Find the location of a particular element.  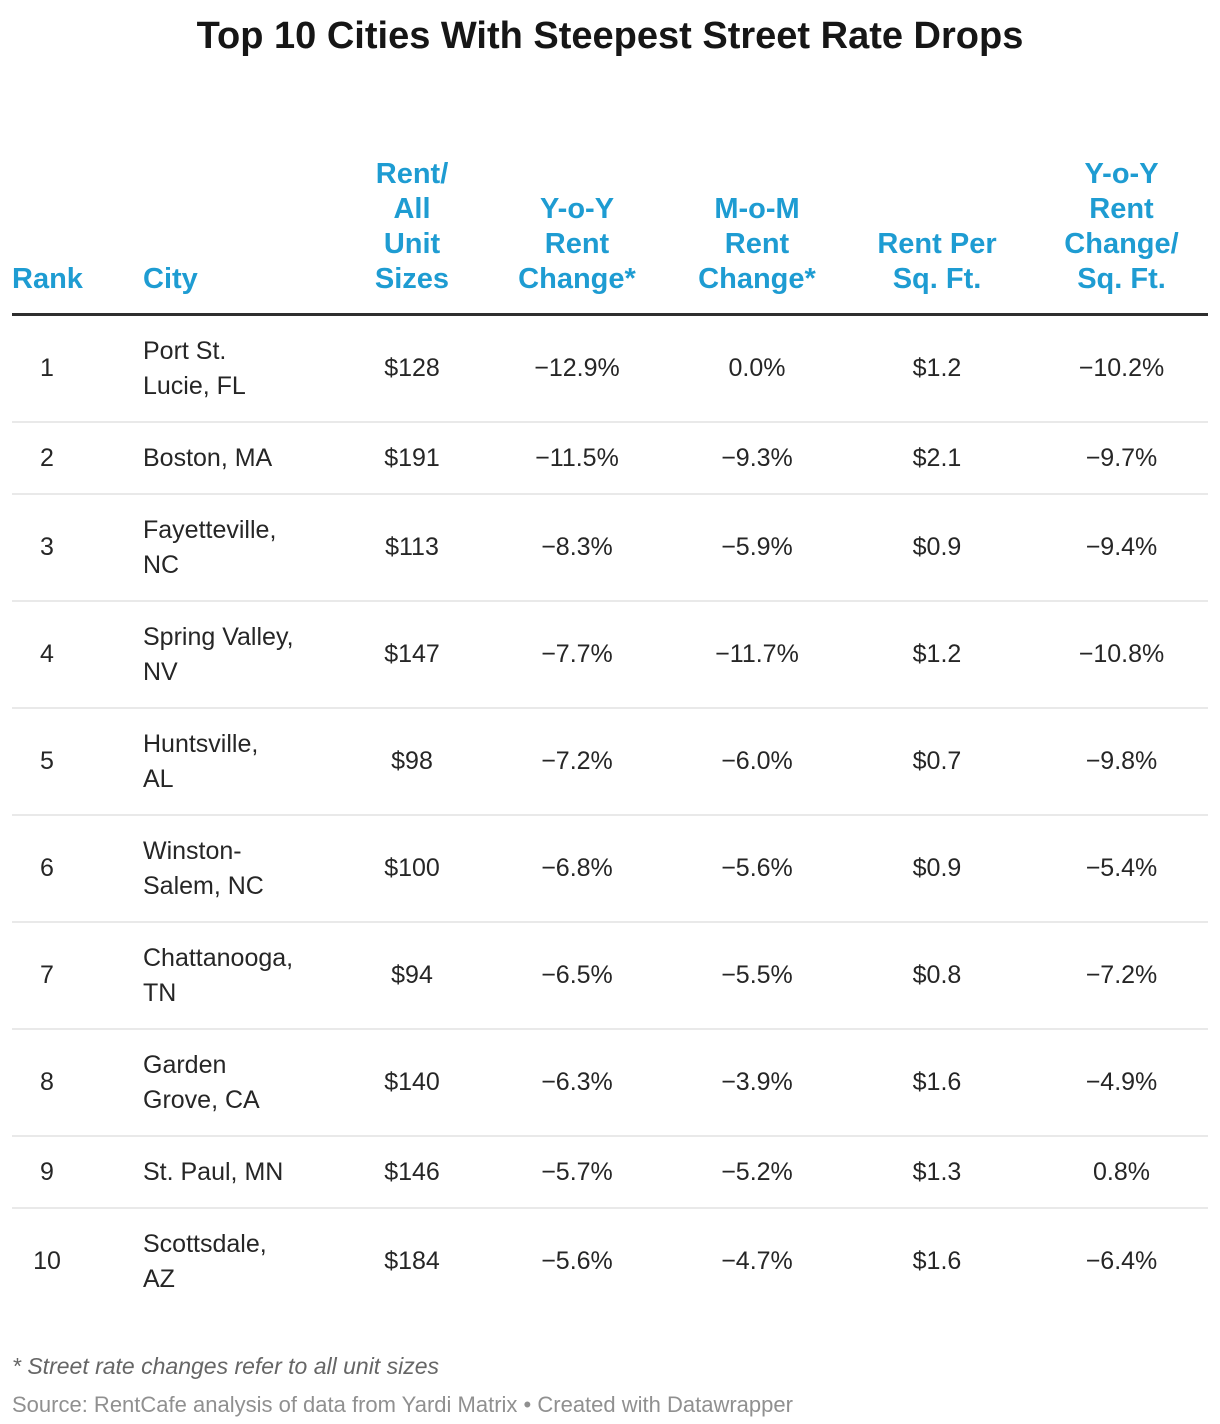

cell-city: Scottsdale, AZ is located at coordinates (199, 1260).